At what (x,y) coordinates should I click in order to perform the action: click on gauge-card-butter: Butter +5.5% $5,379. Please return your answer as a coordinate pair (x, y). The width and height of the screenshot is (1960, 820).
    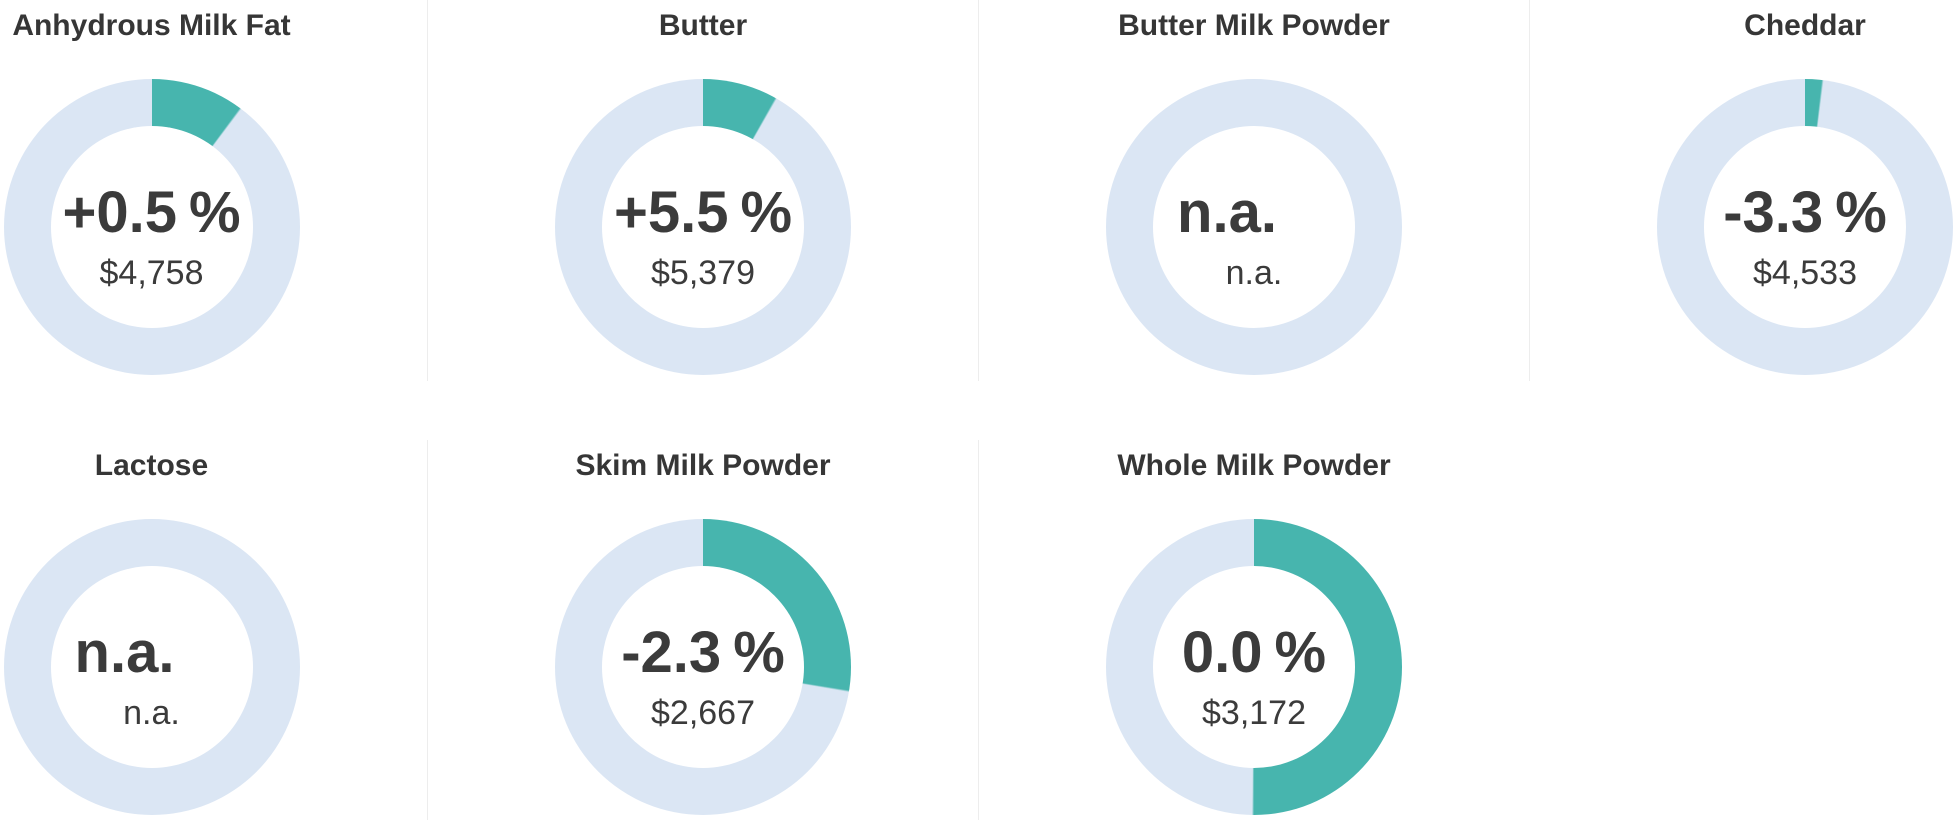
    Looking at the image, I should click on (703, 190).